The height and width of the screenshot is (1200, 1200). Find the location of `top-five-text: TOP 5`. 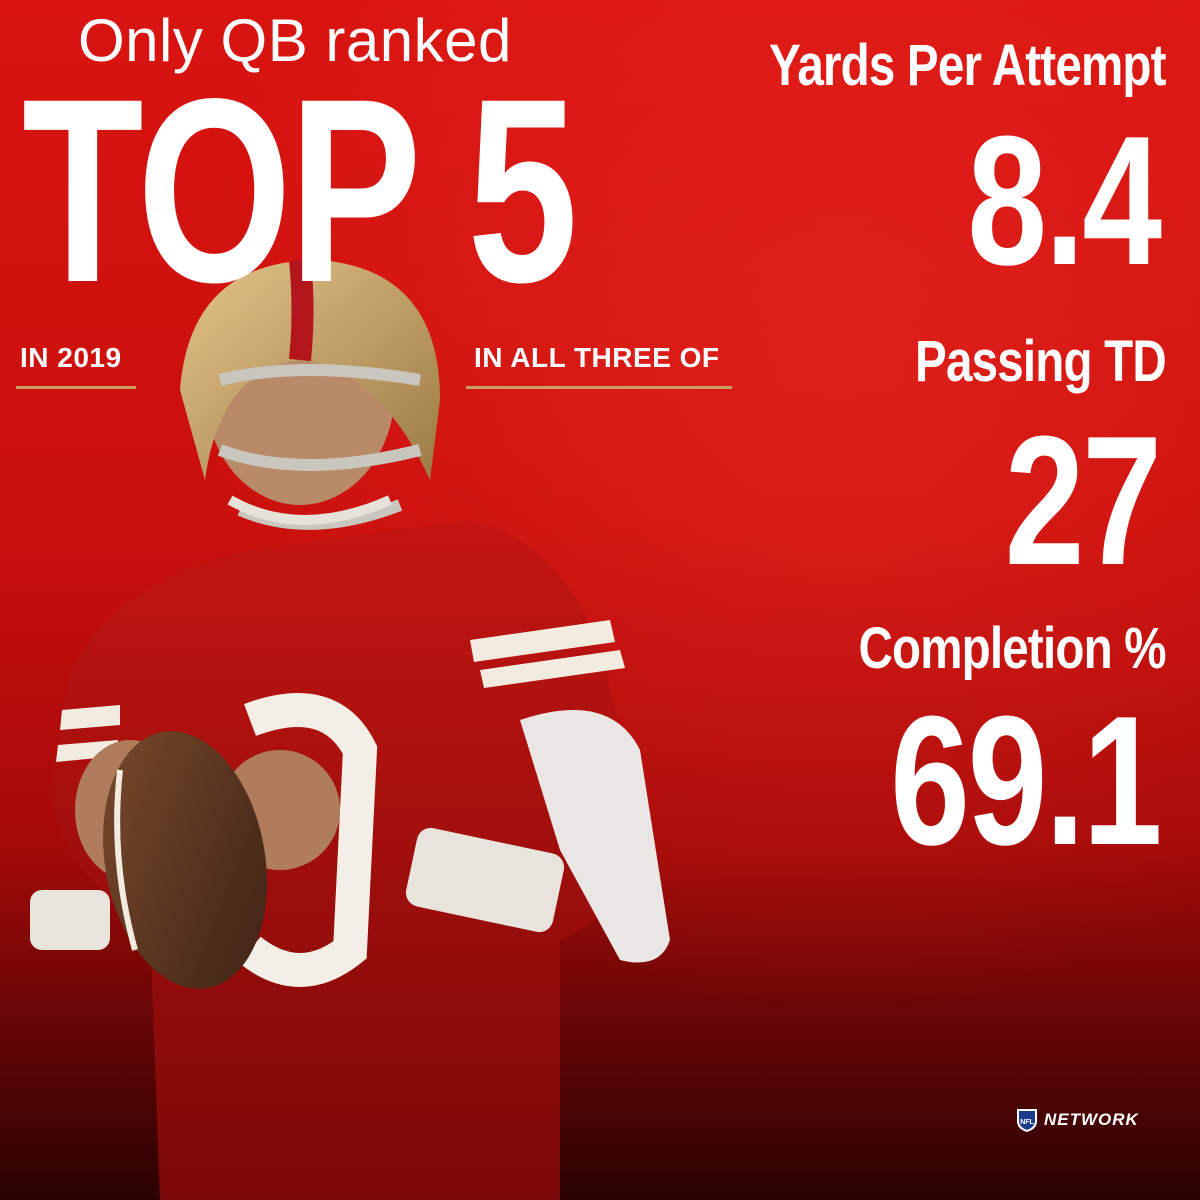

top-five-text: TOP 5 is located at coordinates (300, 190).